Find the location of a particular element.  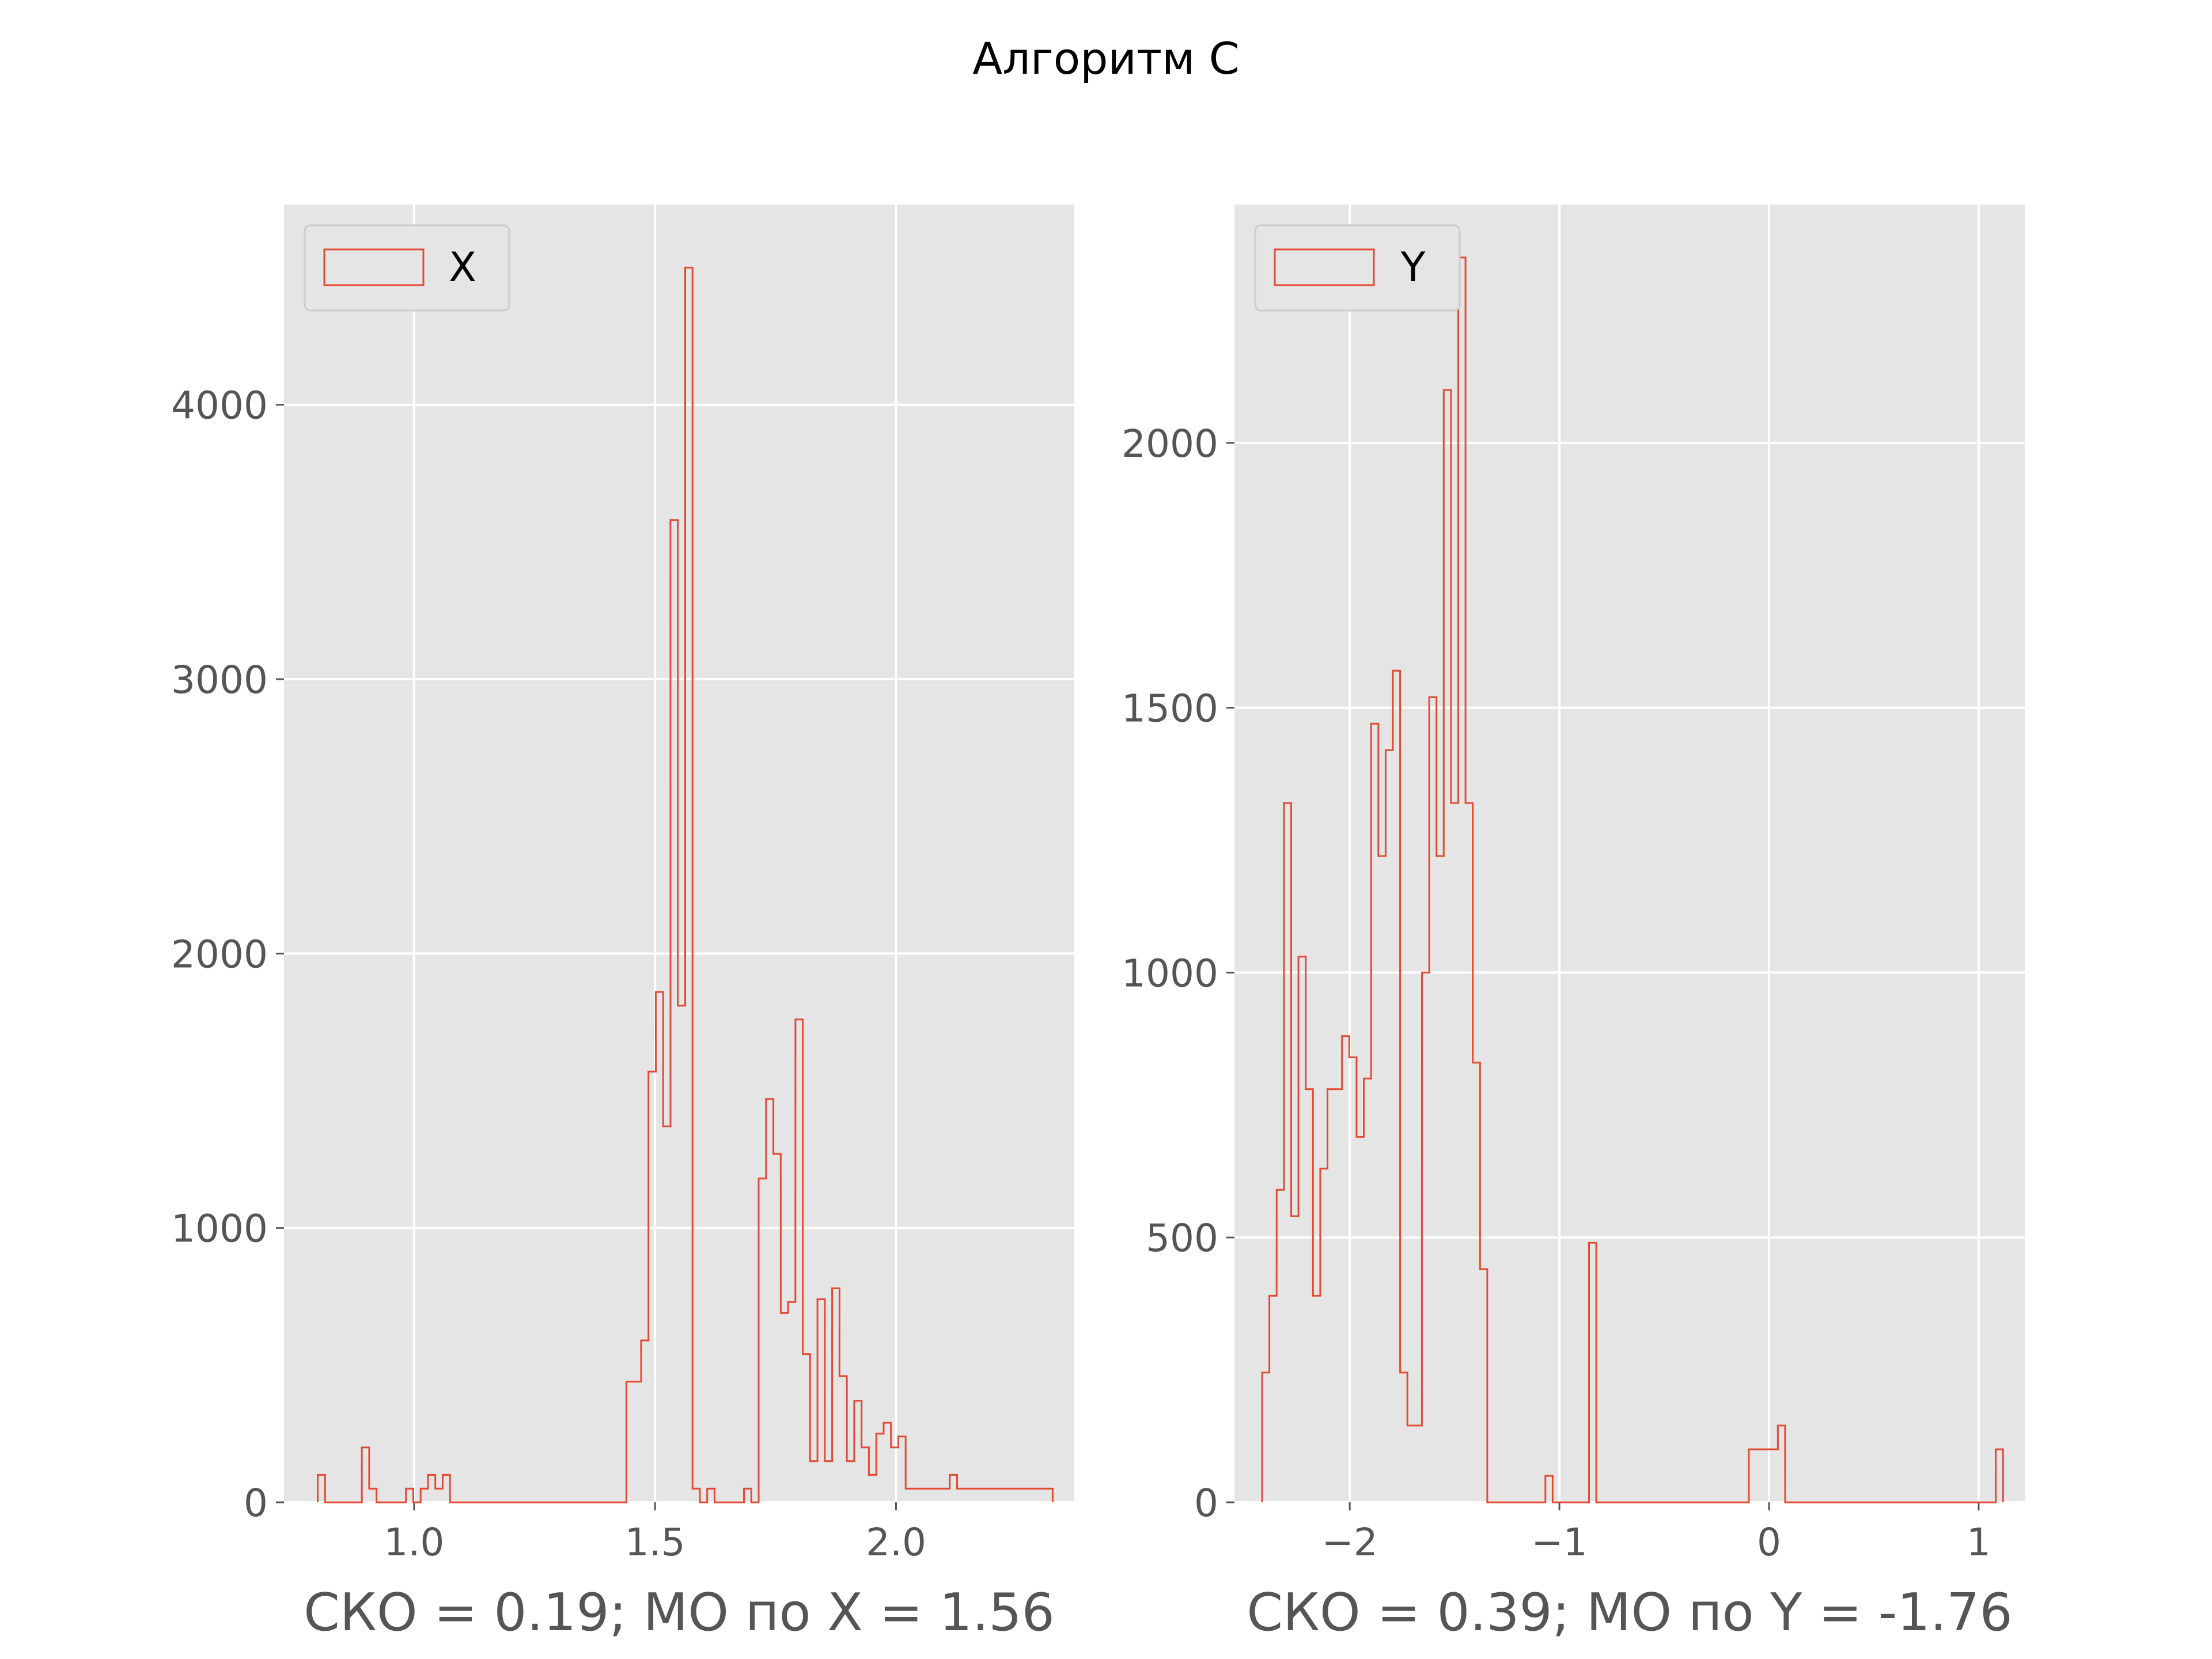

x-tick-label: 1 is located at coordinates (1979, 1542).